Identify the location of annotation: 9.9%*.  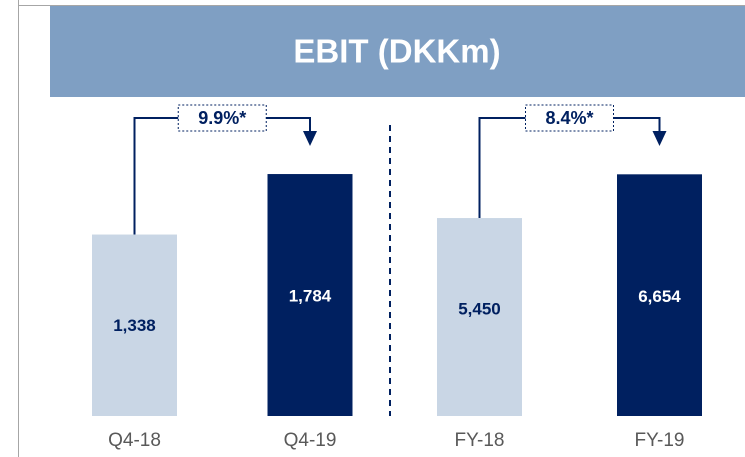
(222, 118).